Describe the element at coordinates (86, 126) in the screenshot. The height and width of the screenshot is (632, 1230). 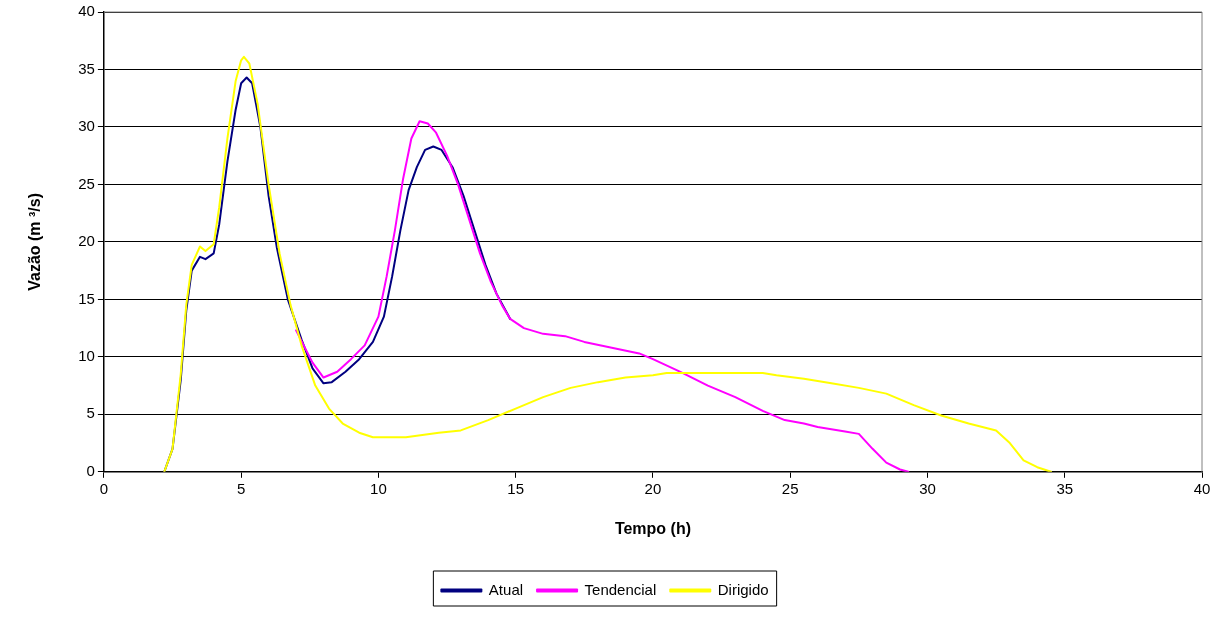
I see `y-tick-label: 30` at that location.